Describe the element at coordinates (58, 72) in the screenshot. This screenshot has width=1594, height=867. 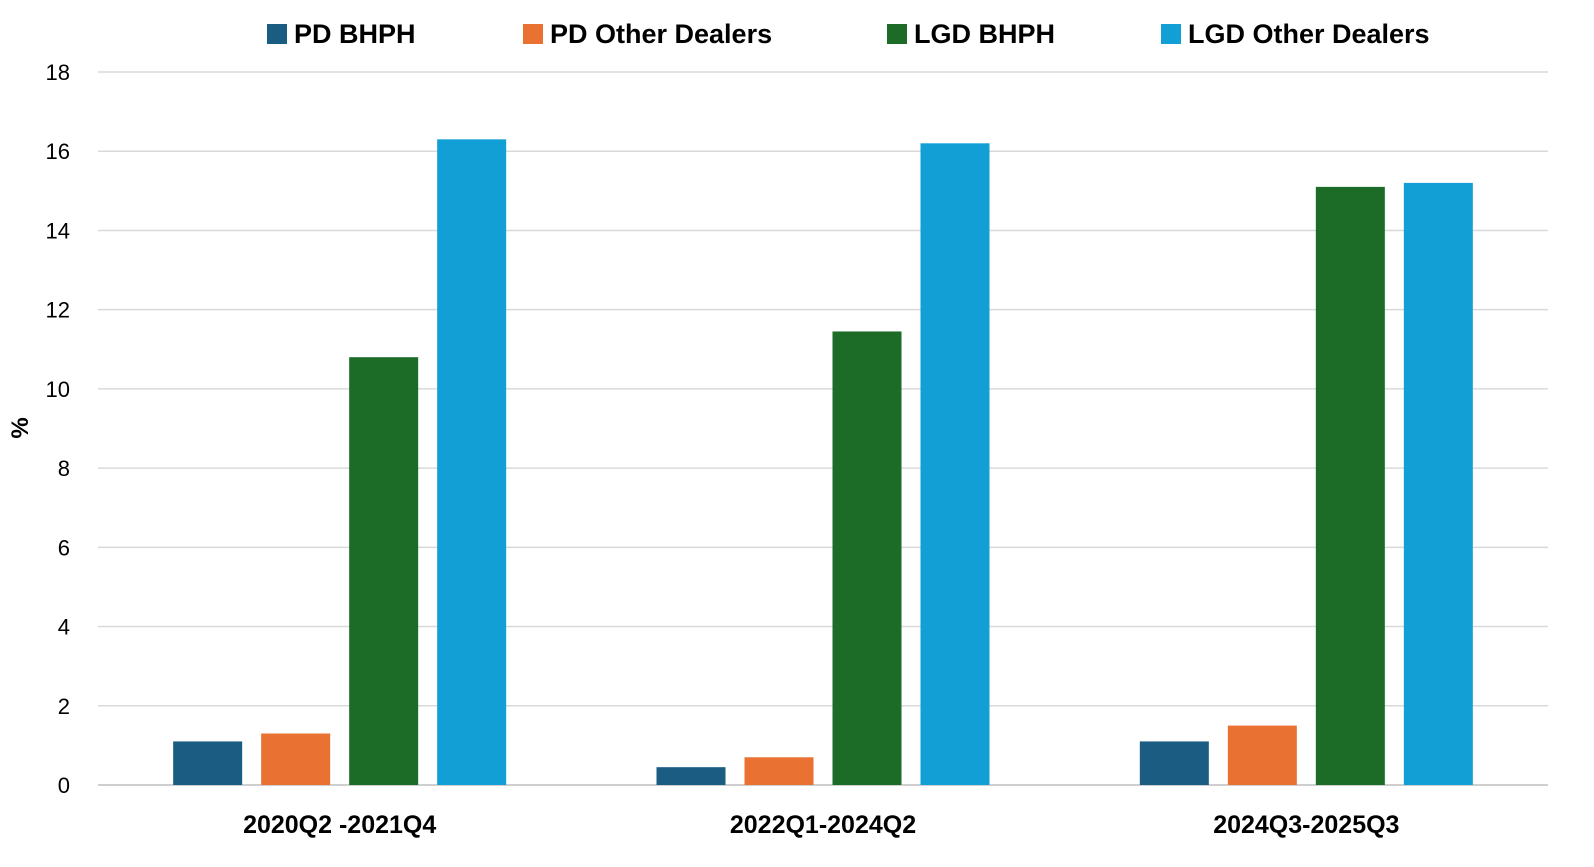
I see `y-tick-label: 18` at that location.